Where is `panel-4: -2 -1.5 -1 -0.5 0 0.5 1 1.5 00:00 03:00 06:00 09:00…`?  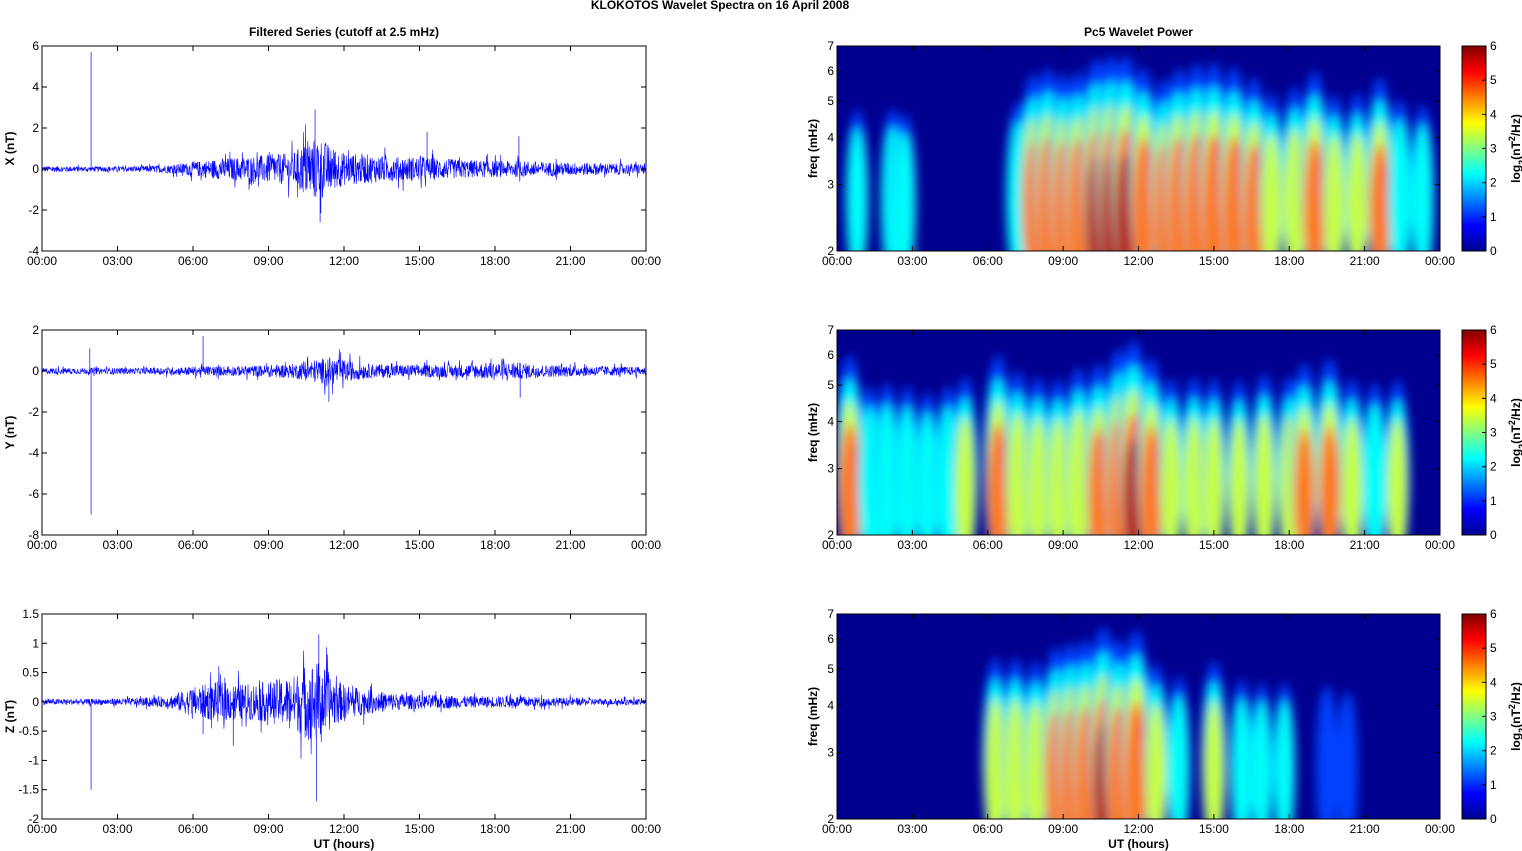
panel-4: -2 -1.5 -1 -0.5 0 0.5 1 1.5 00:00 03:00 06:00 09:00… is located at coordinates (332, 729).